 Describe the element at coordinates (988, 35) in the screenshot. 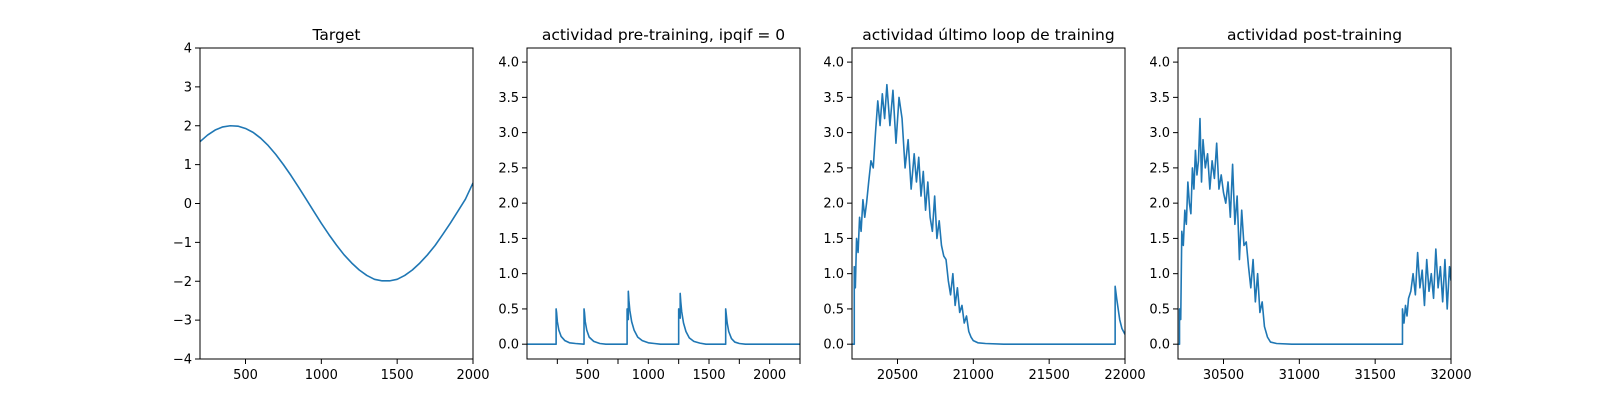

I see `chart-title: actividad último loop de training` at that location.